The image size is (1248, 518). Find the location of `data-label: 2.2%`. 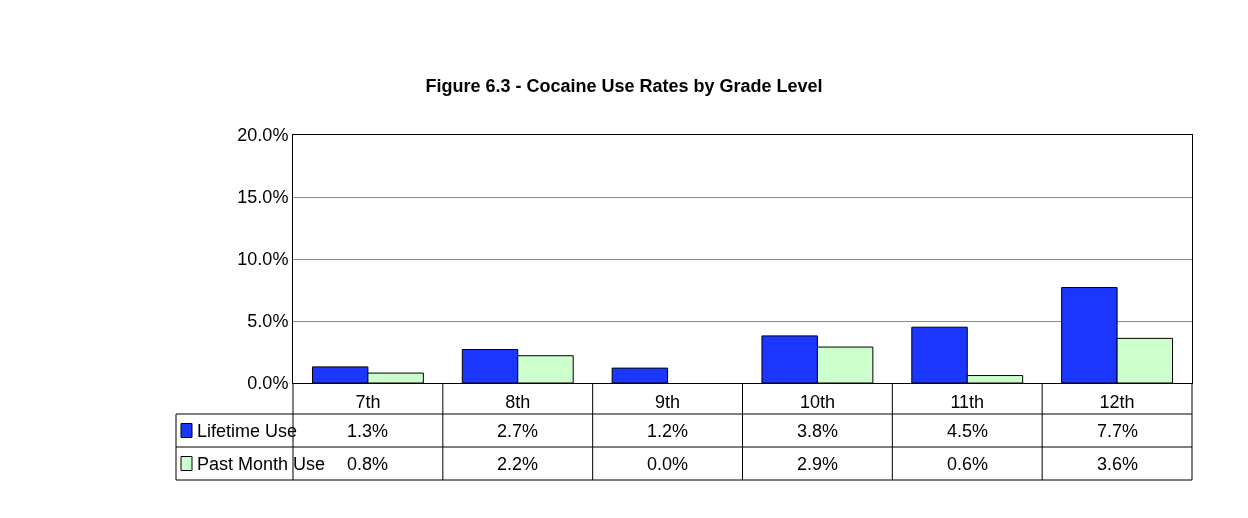

data-label: 2.2% is located at coordinates (518, 464).